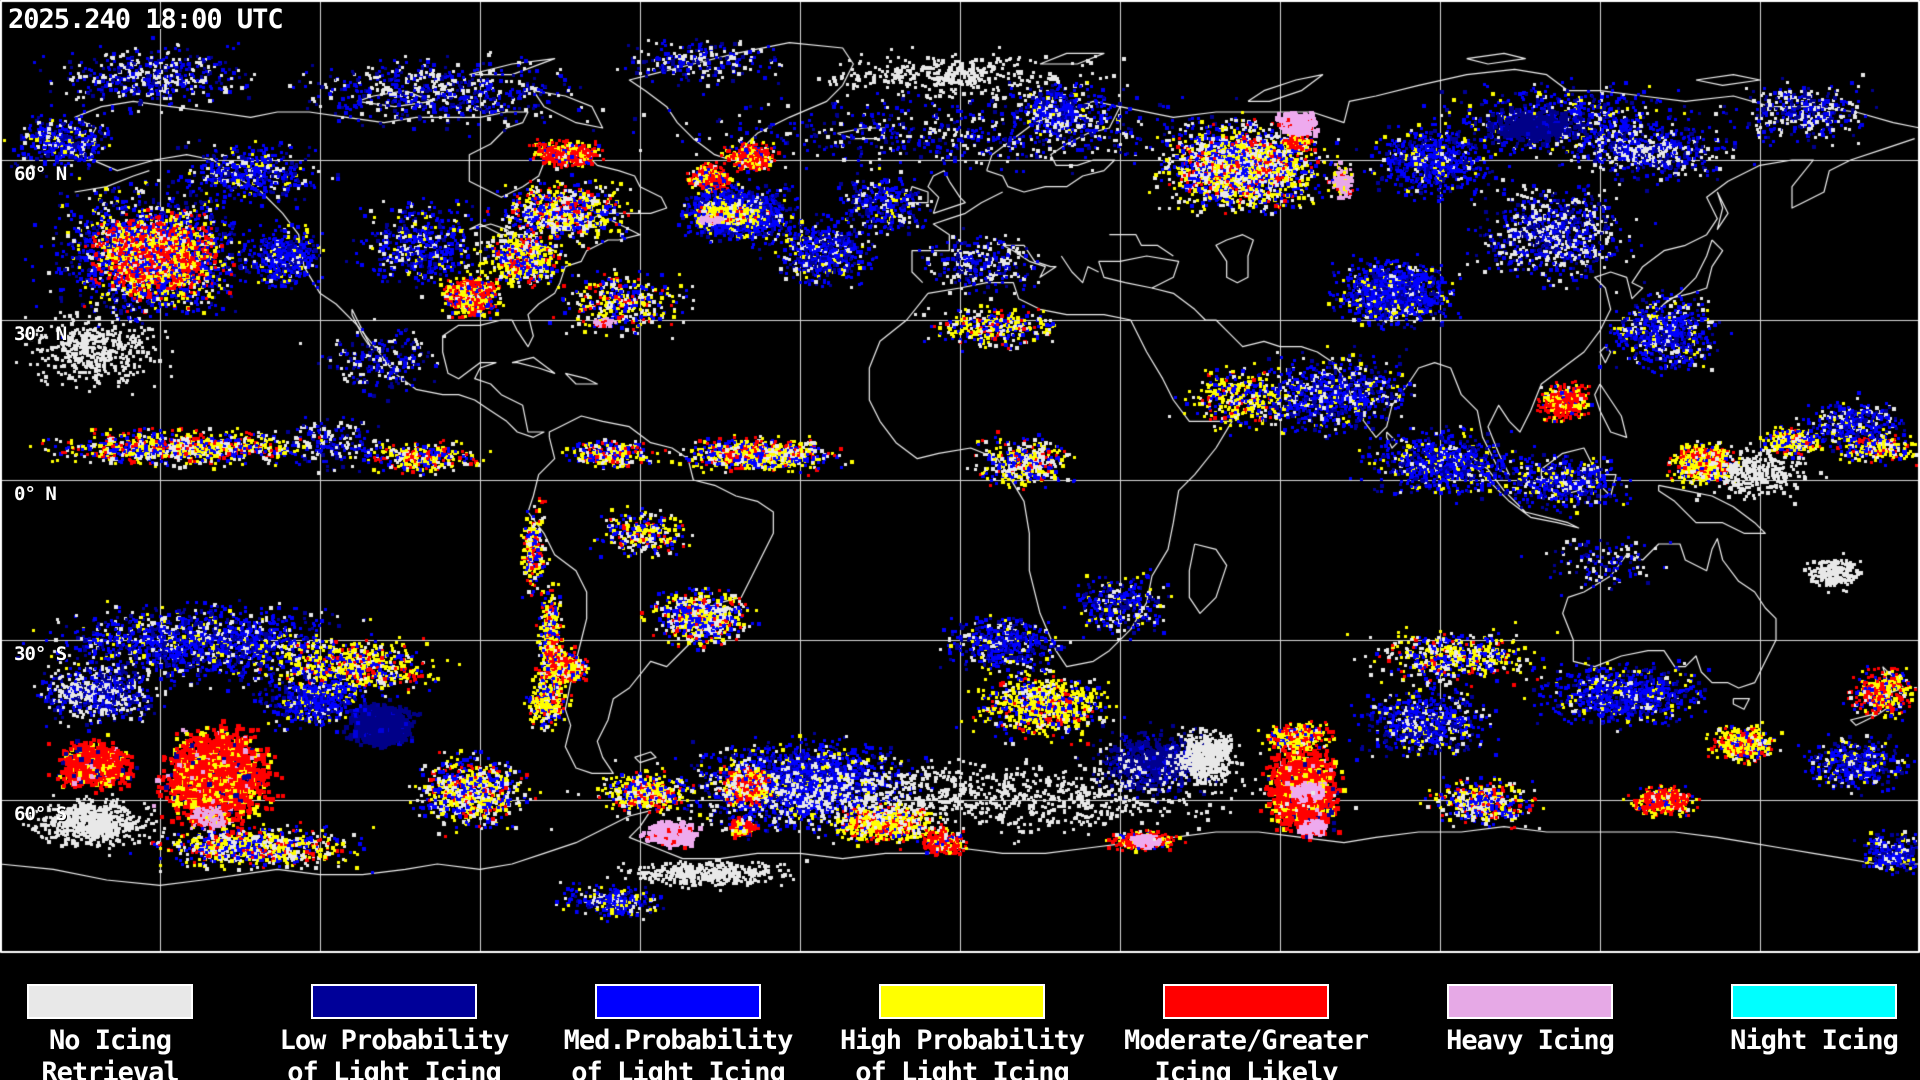  What do you see at coordinates (962, 1052) in the screenshot?
I see `legend-label: High Probability of Light Icing` at bounding box center [962, 1052].